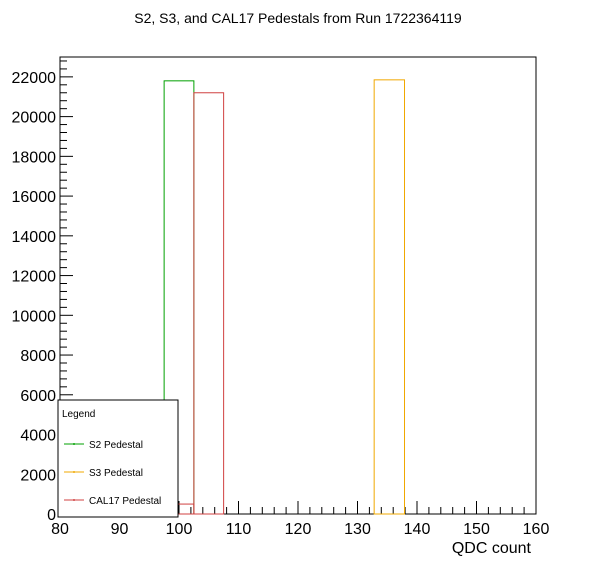 The image size is (596, 572). Describe the element at coordinates (492, 548) in the screenshot. I see `x-axis-label: QDC count` at that location.